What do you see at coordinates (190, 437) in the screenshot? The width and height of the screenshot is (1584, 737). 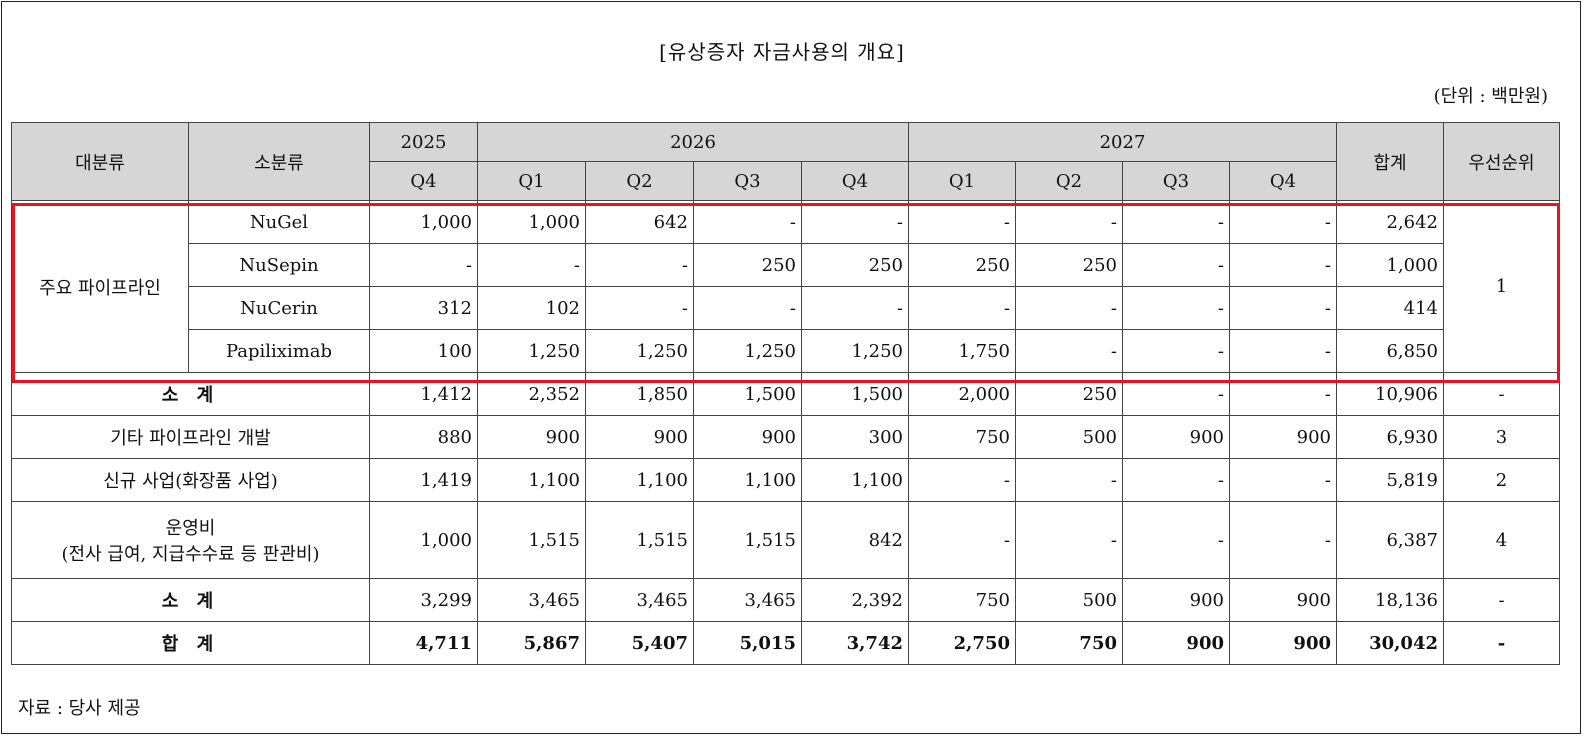 I see `row-label: 기타 파이프라인 개발` at bounding box center [190, 437].